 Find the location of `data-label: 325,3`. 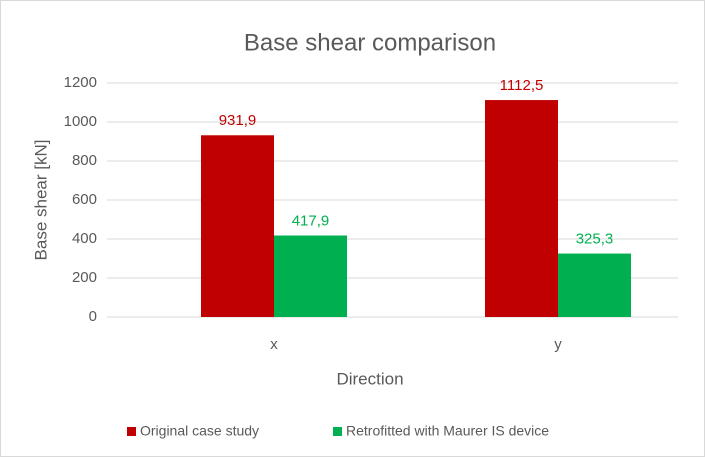

data-label: 325,3 is located at coordinates (595, 239).